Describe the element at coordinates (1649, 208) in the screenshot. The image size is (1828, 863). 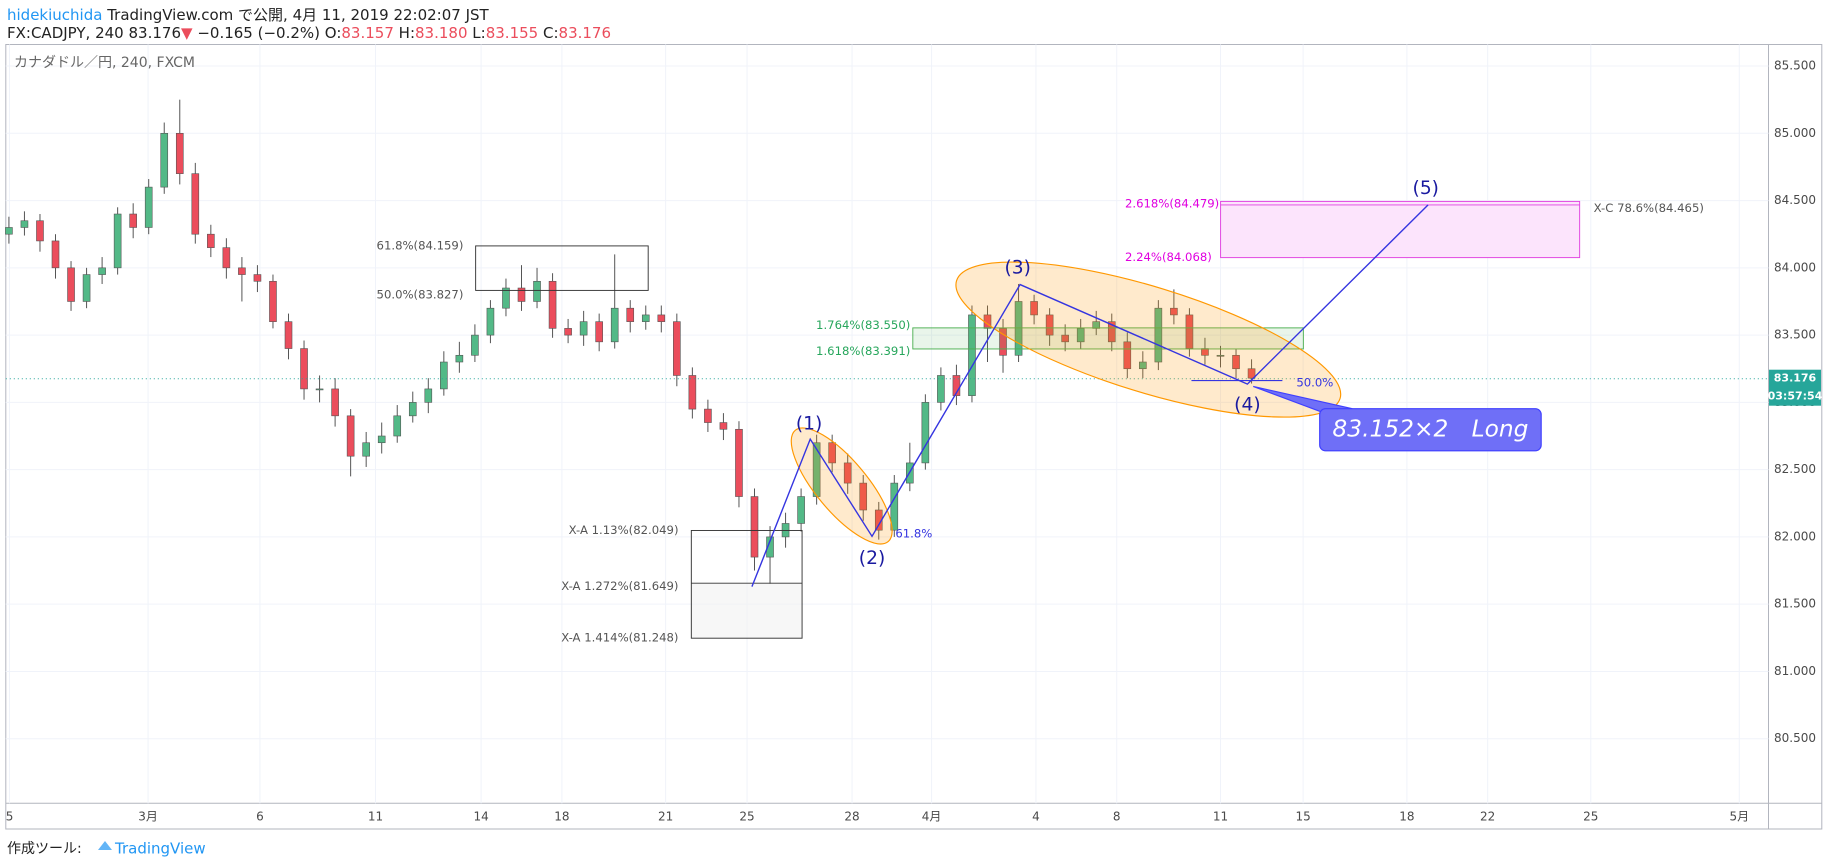
I see `xc-label: X-C 78.6%(84.465)` at that location.